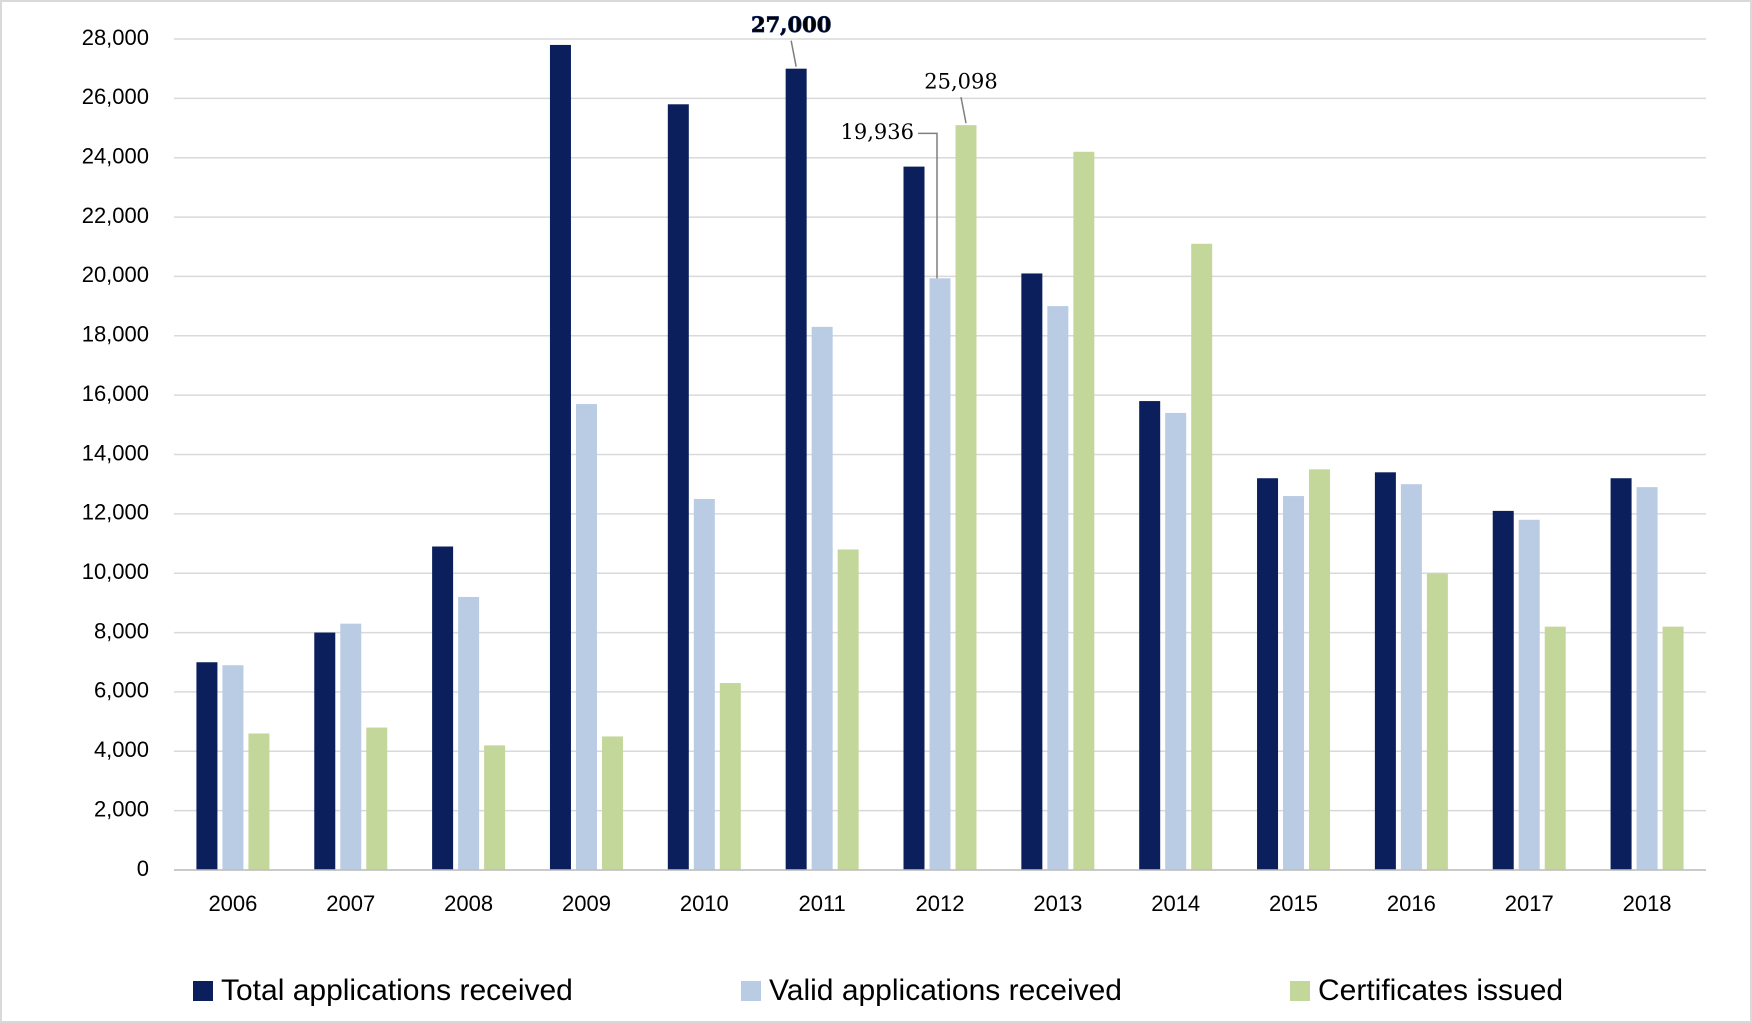 This screenshot has height=1023, width=1752. Describe the element at coordinates (1529, 903) in the screenshot. I see `x-tick-label: 2017` at that location.